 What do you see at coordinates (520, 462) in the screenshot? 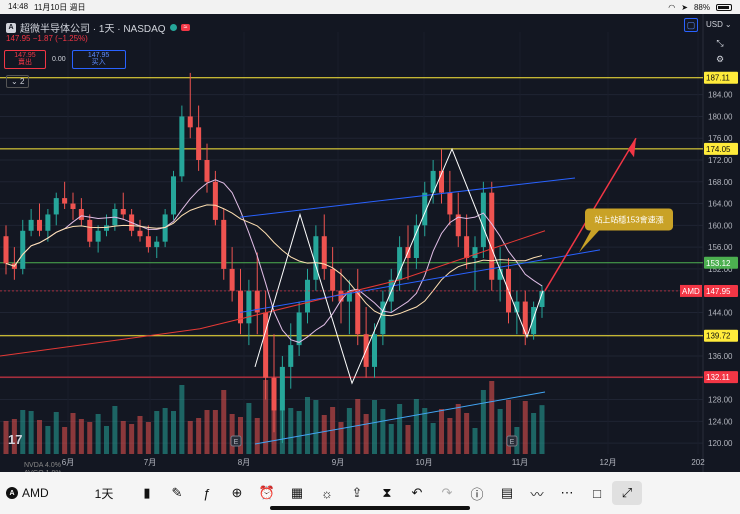
I see `x-tick-label: 11月` at bounding box center [520, 462].